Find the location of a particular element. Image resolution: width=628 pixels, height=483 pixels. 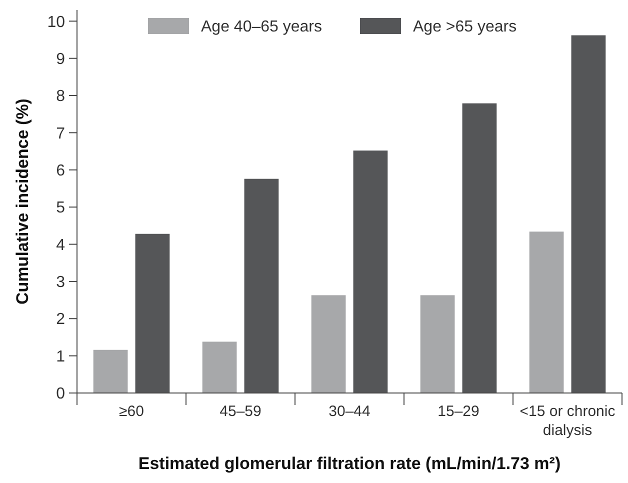

x-axis-title: Estimated glomerular filtration rate (mL/min/1.73 m²) is located at coordinates (349, 463).